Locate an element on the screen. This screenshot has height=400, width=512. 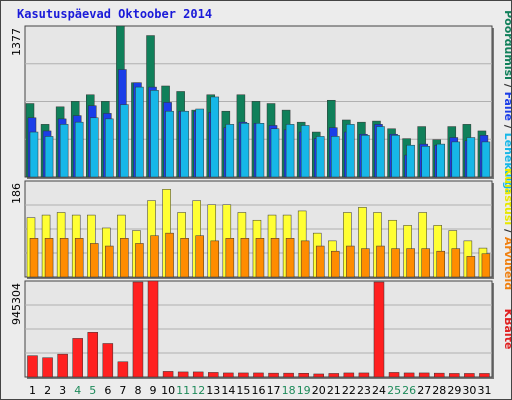
ytick-label: 186 is located at coordinates (16, 193).